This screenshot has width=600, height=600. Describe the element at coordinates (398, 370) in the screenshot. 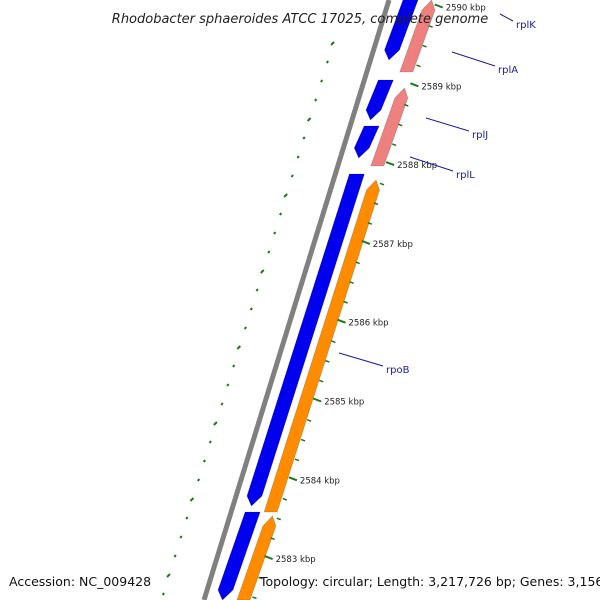

I see `gene-label-rpob: rpoB` at that location.